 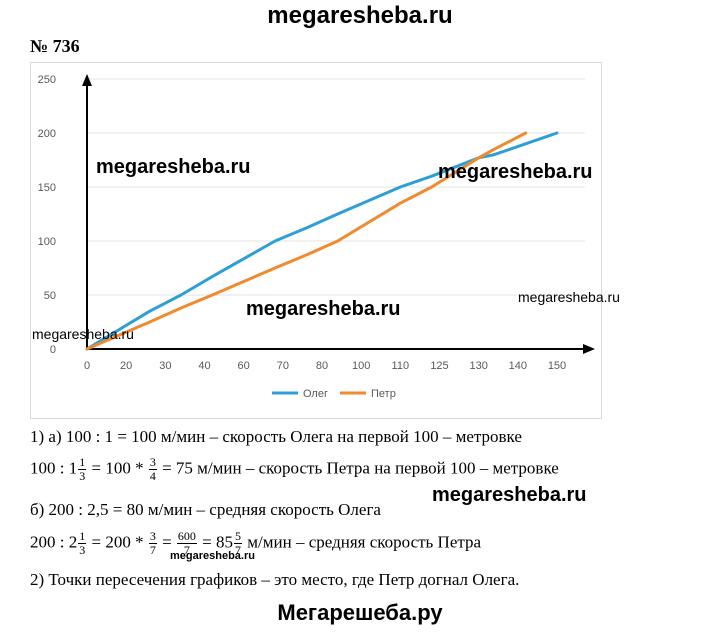 What do you see at coordinates (117, 542) in the screenshot?
I see `expr-text: = 200 *` at bounding box center [117, 542].